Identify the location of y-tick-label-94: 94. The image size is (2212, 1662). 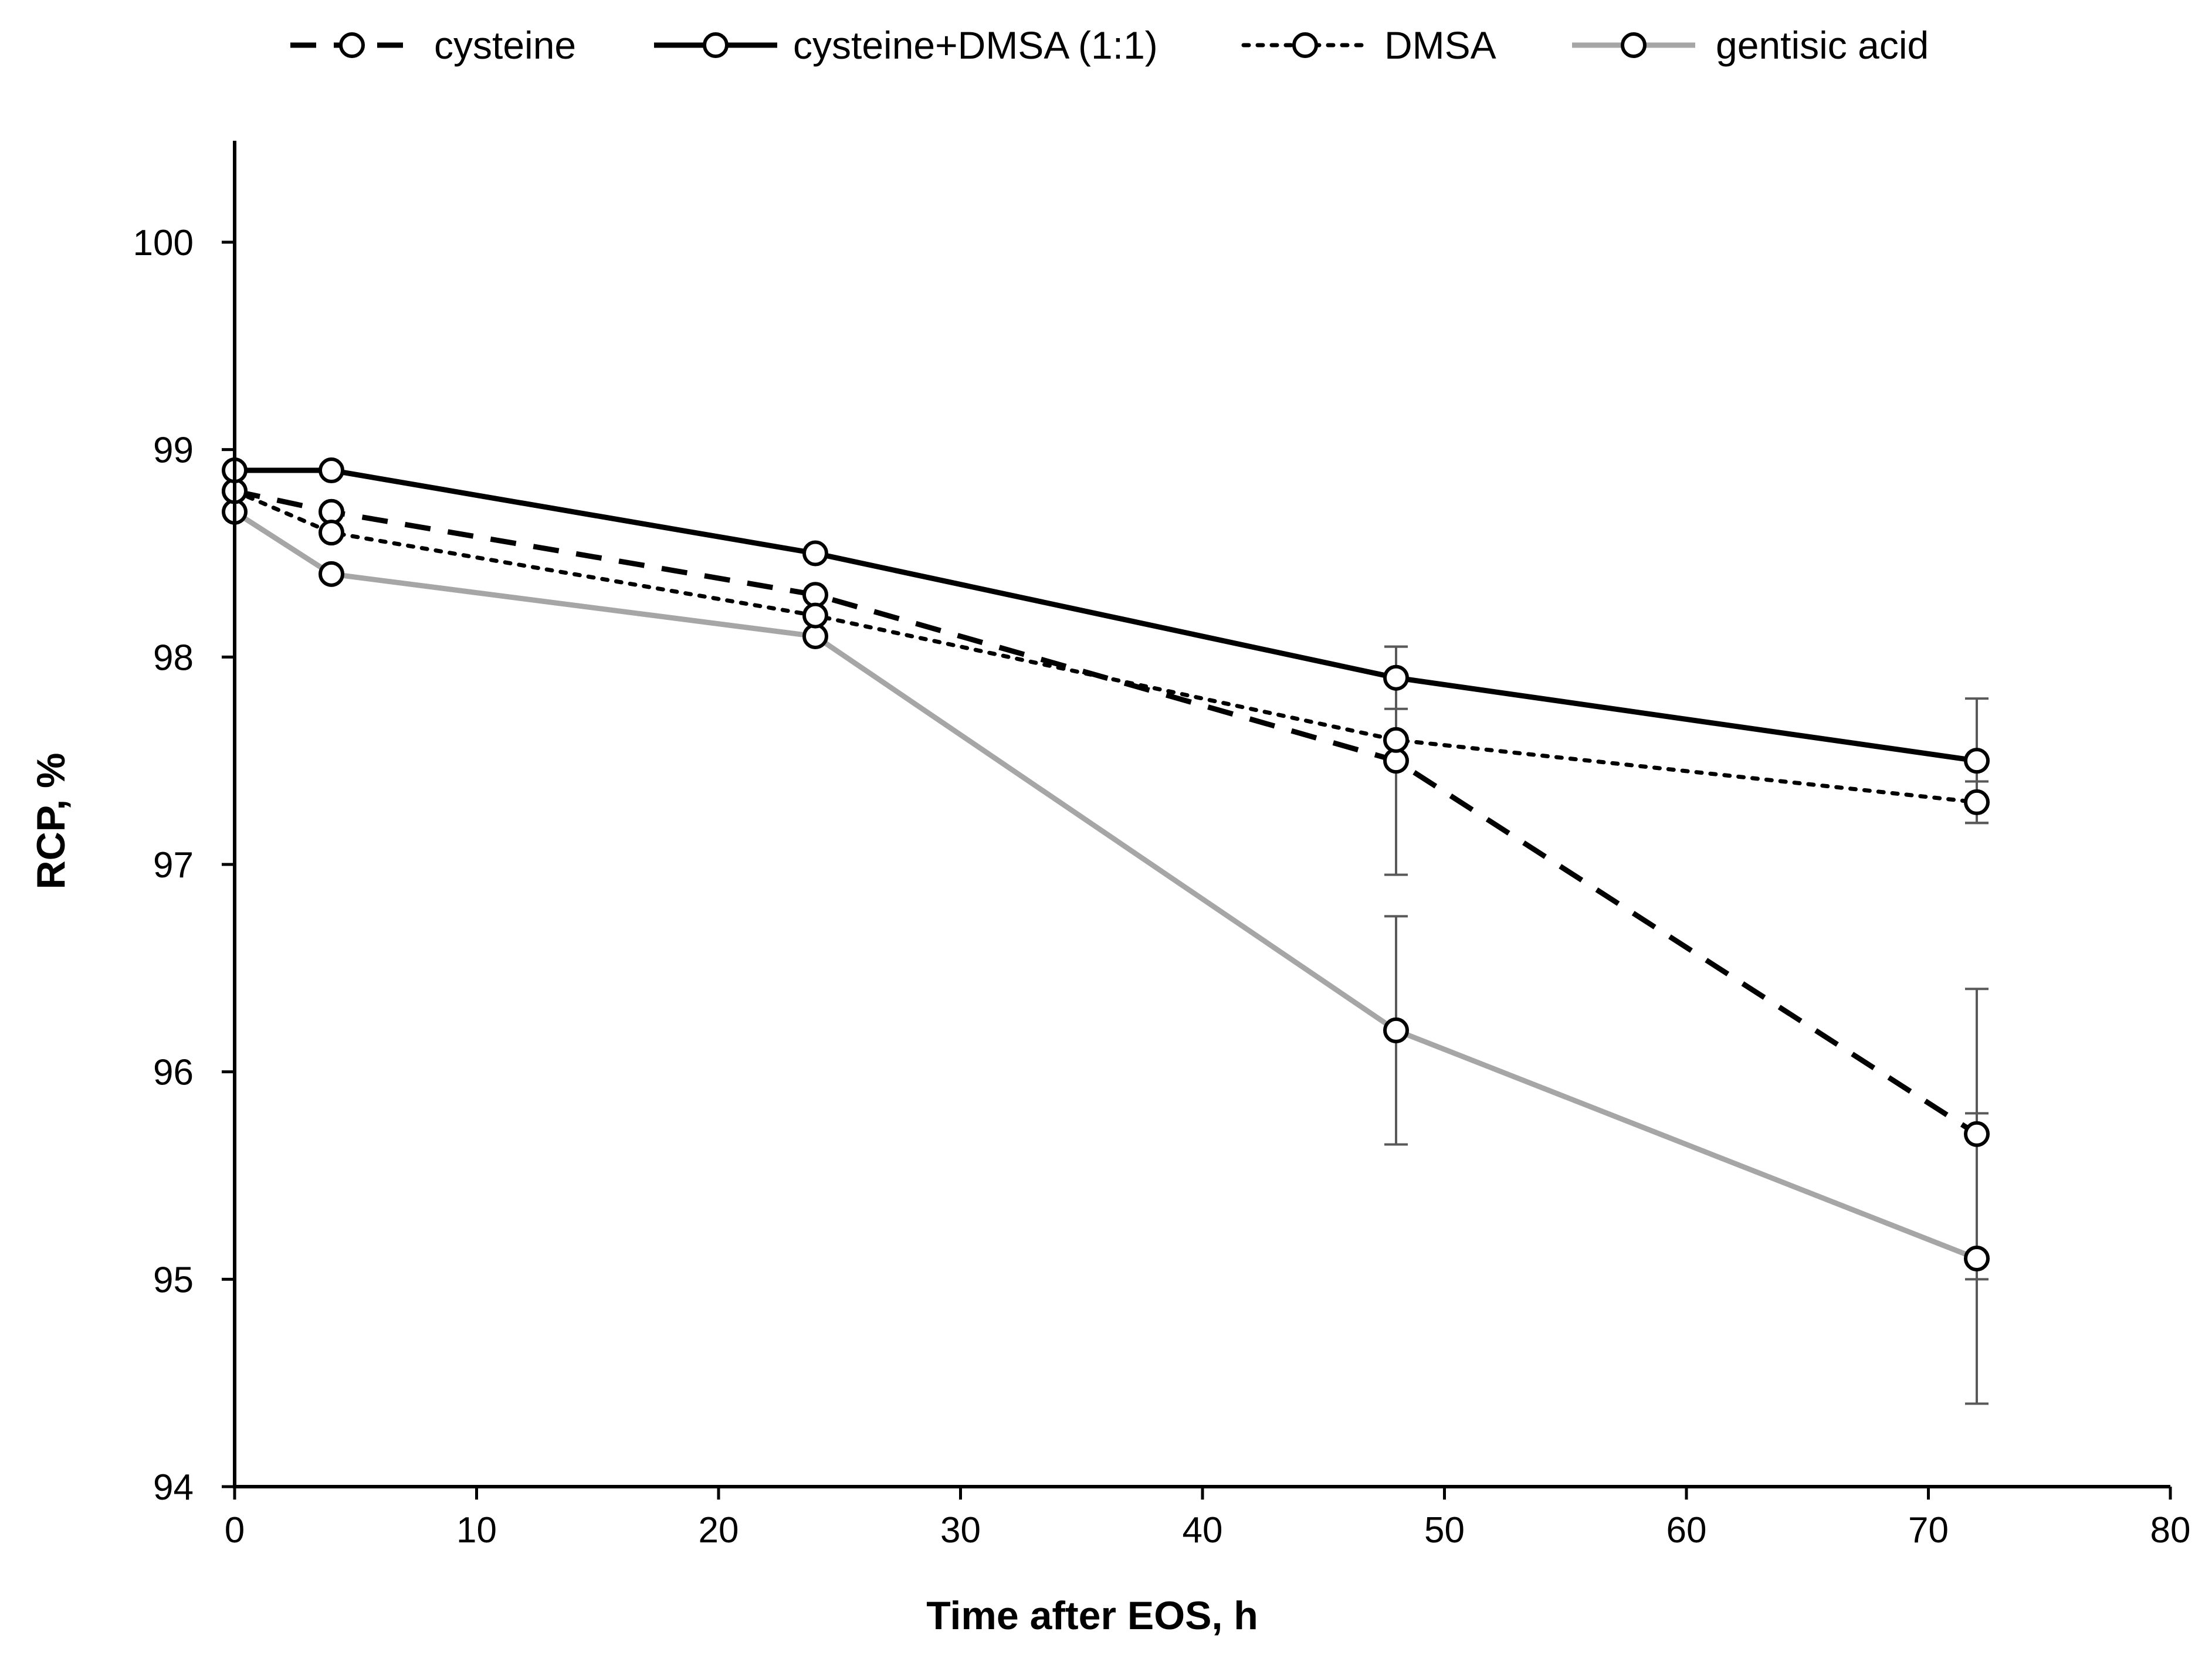
(173, 1487).